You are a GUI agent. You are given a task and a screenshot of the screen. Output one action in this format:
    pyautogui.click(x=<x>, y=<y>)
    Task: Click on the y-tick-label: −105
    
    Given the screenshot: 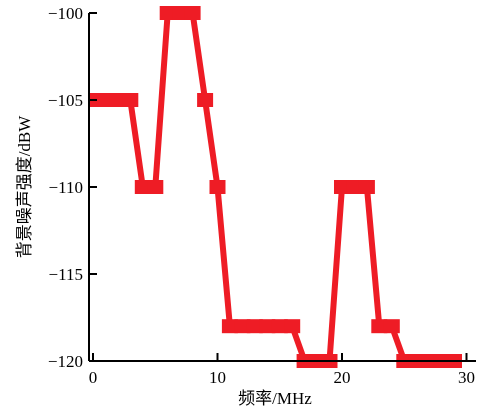 What is the action you would take?
    pyautogui.click(x=65, y=100)
    